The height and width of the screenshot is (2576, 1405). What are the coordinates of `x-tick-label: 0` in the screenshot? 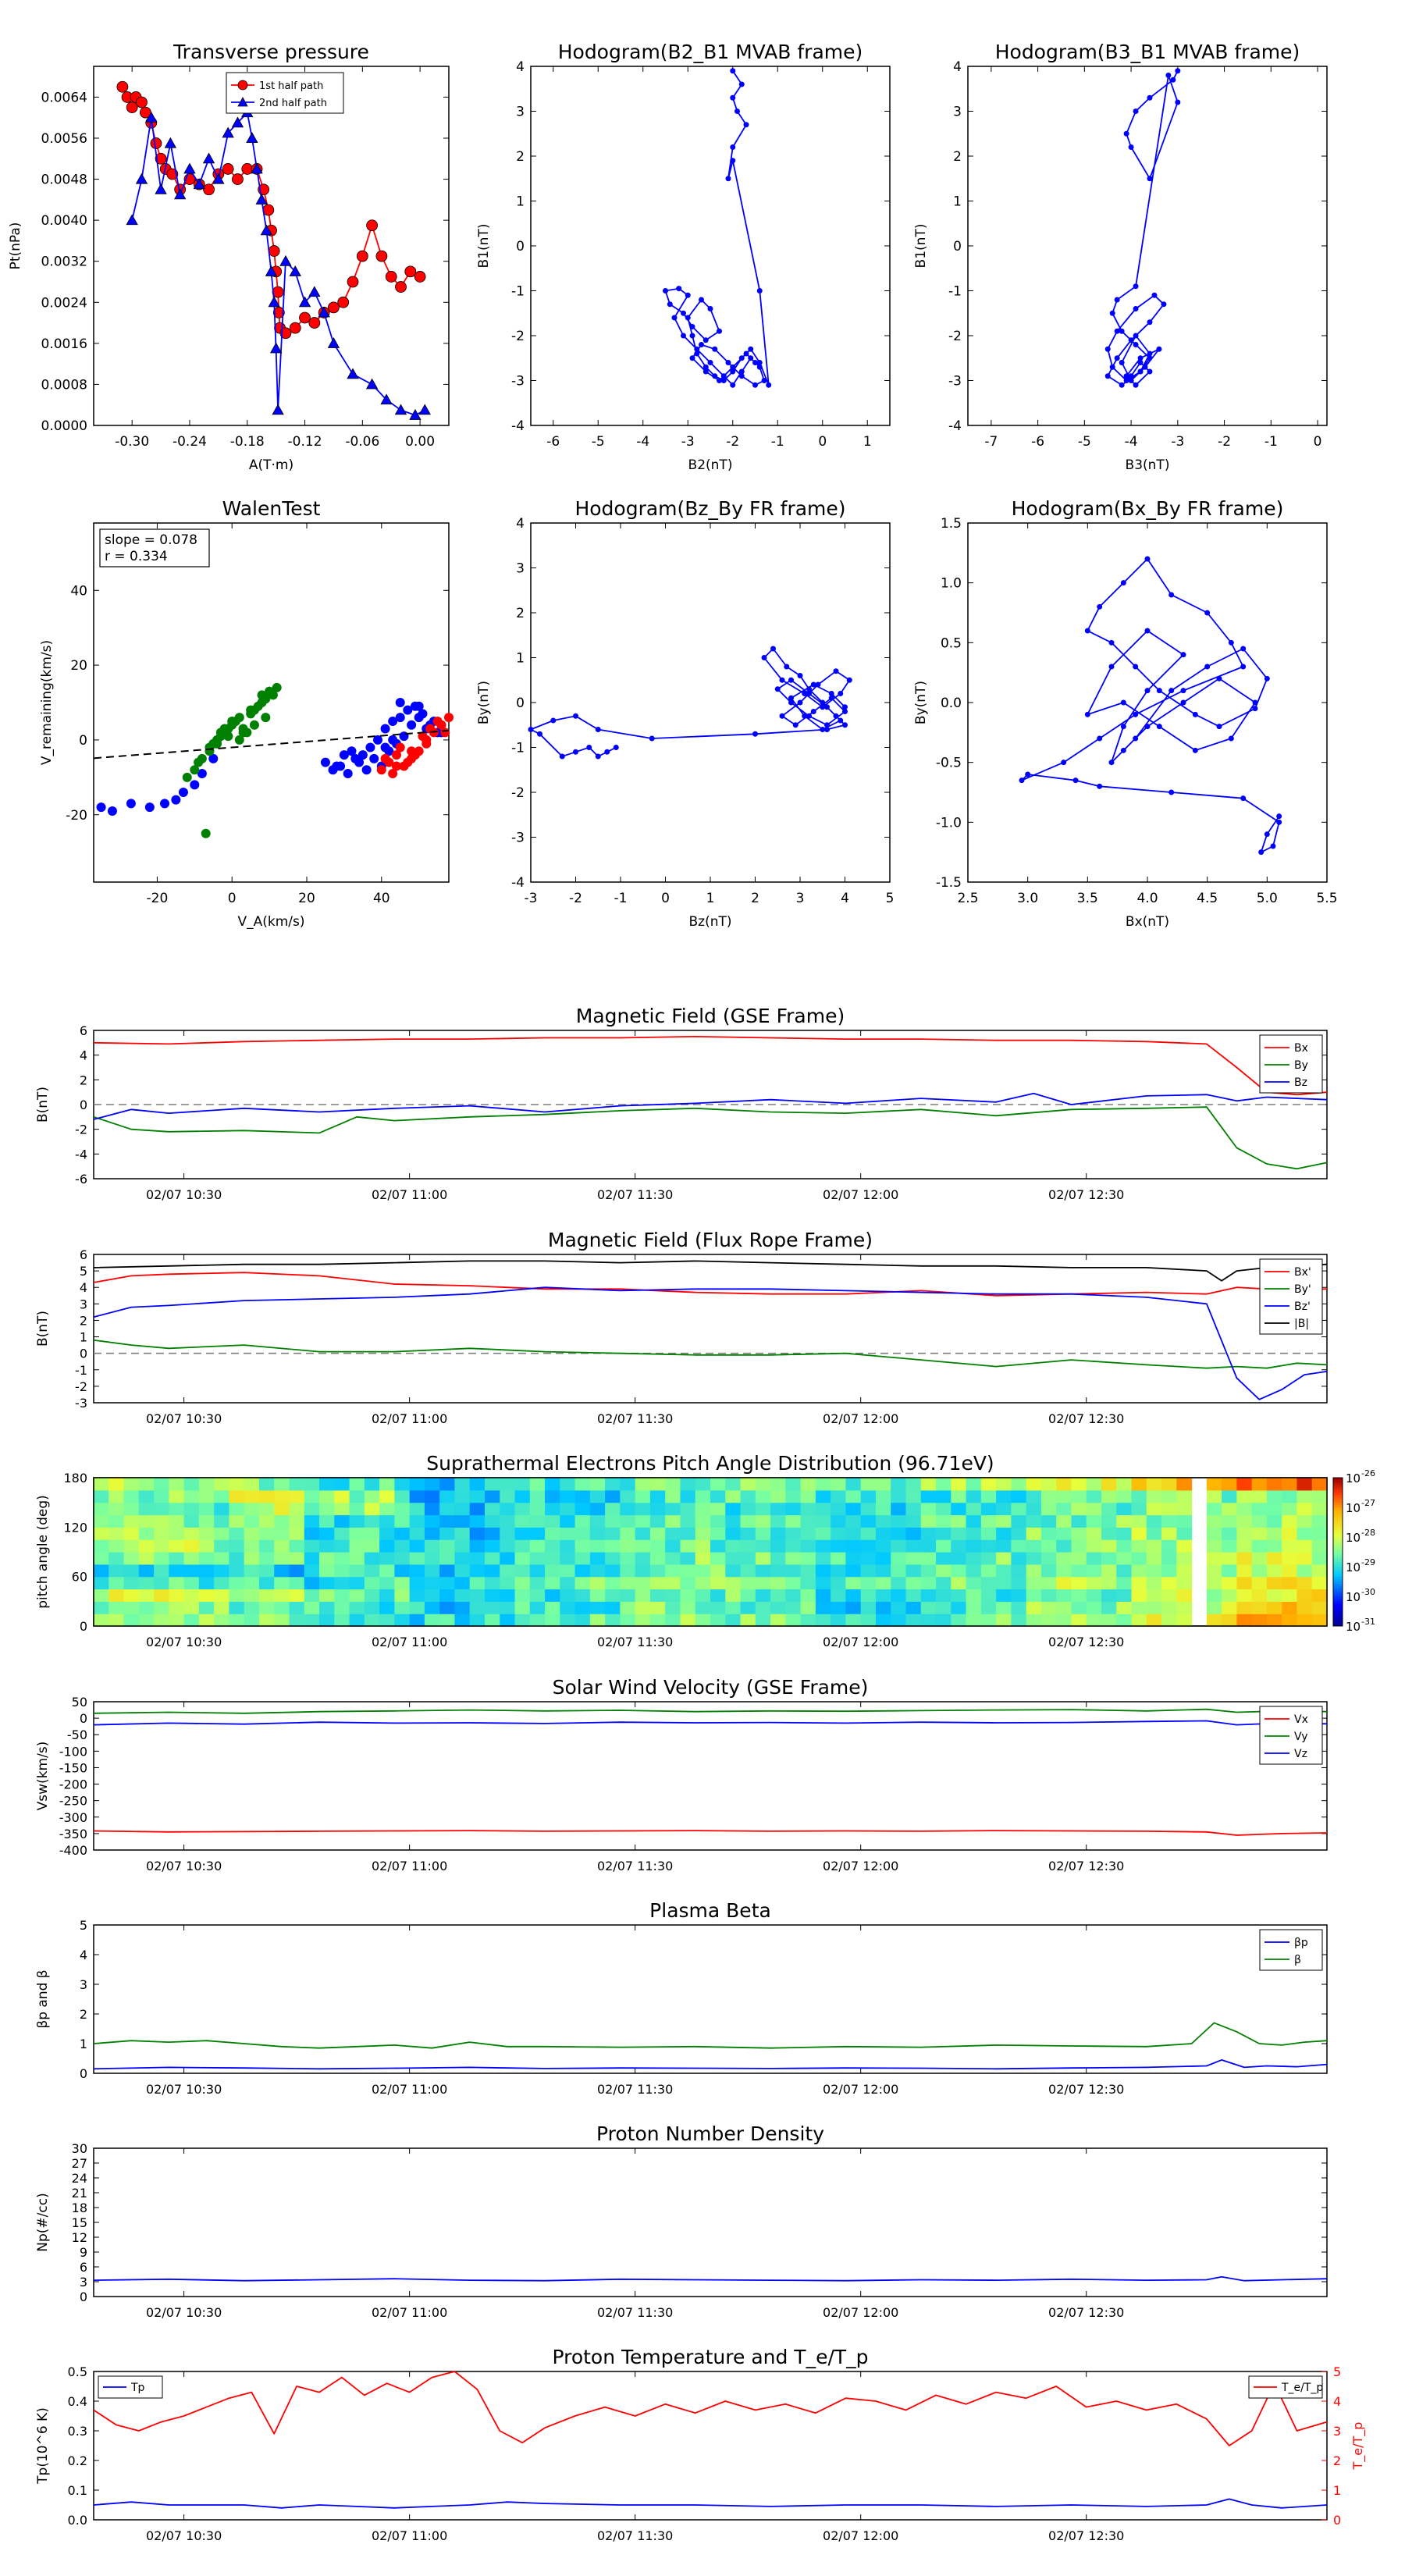 It's located at (1318, 442).